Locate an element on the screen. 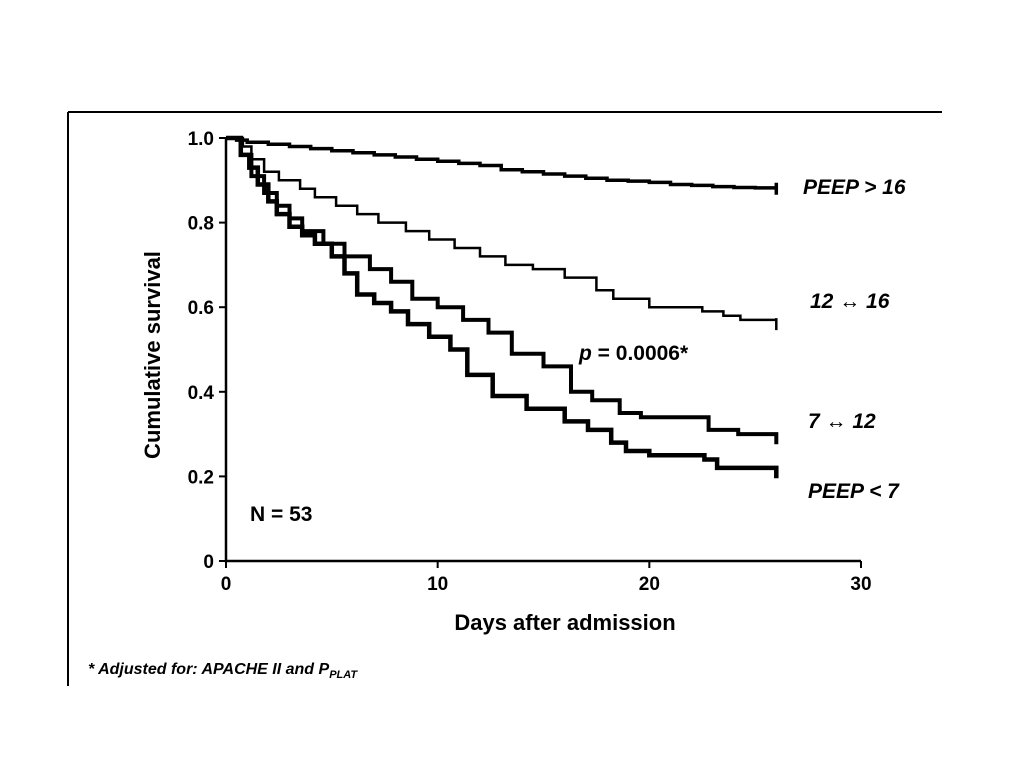  footnote: * Adjusted for: APACHE II and PPLAT is located at coordinates (223, 671).